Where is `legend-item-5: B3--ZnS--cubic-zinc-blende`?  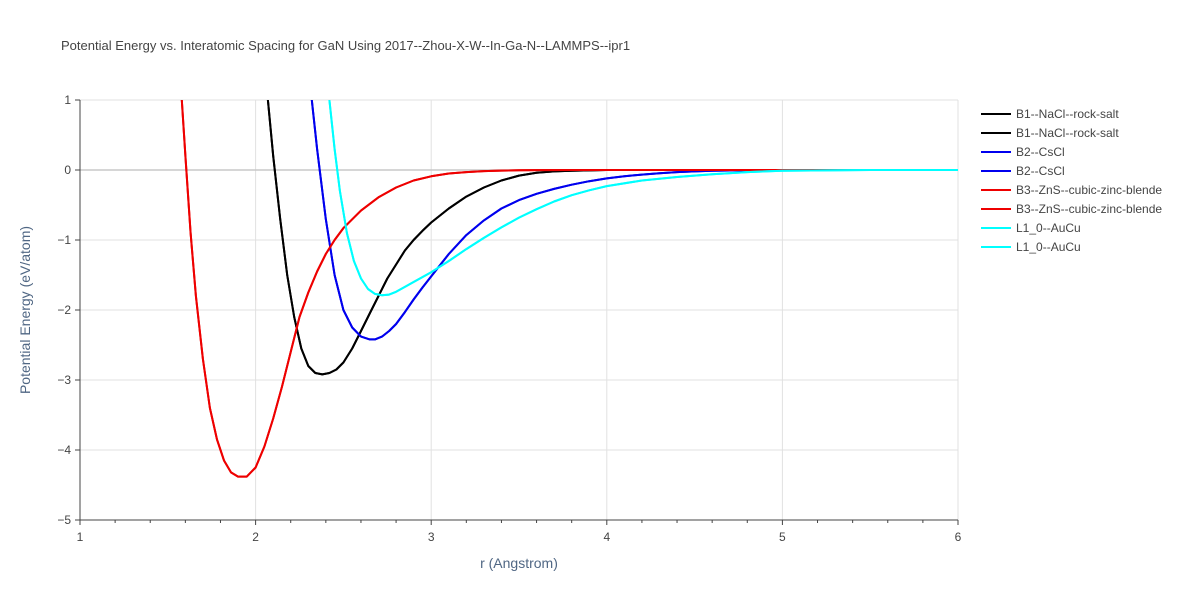
legend-item-5: B3--ZnS--cubic-zinc-blende is located at coordinates (1071, 209).